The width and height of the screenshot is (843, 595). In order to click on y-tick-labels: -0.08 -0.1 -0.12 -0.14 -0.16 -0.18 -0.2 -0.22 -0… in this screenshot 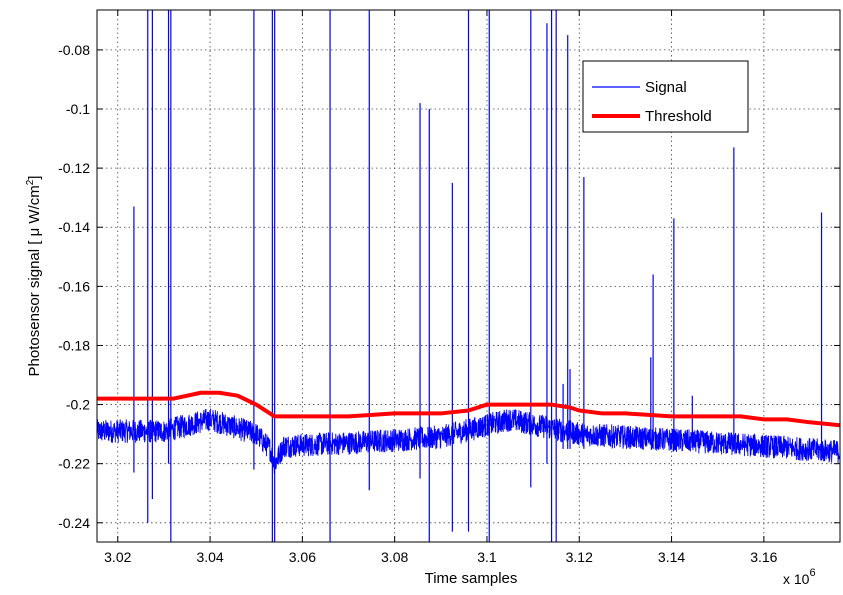, I will do `click(74, 286)`.